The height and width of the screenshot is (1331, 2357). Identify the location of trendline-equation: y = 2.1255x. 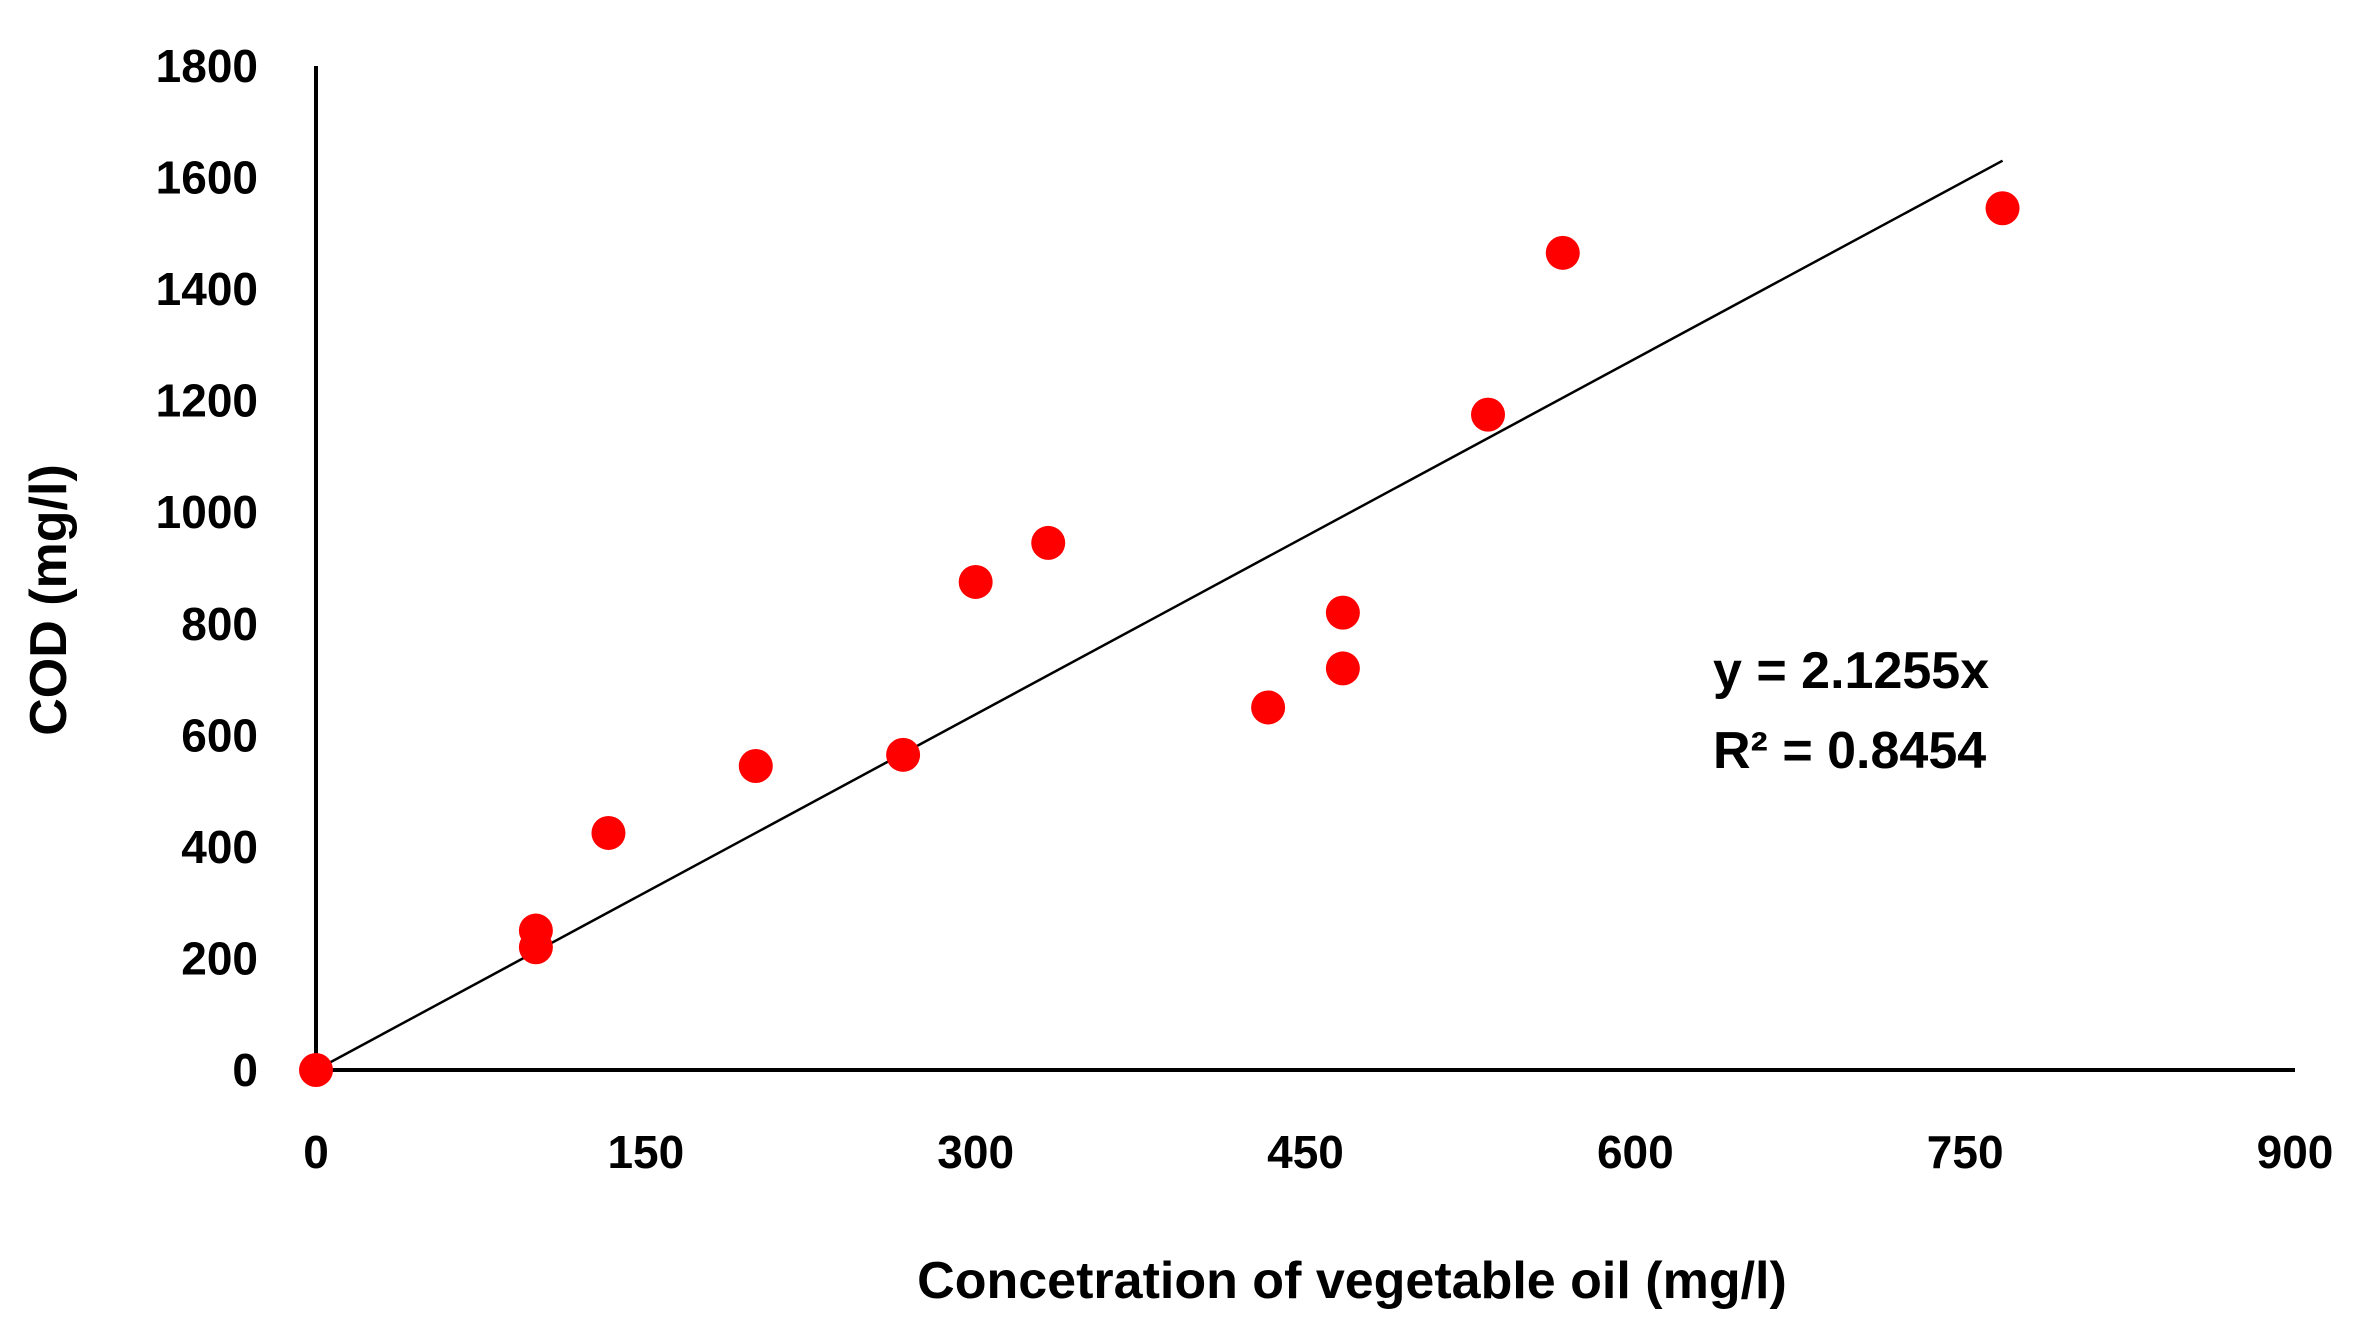
(1851, 671).